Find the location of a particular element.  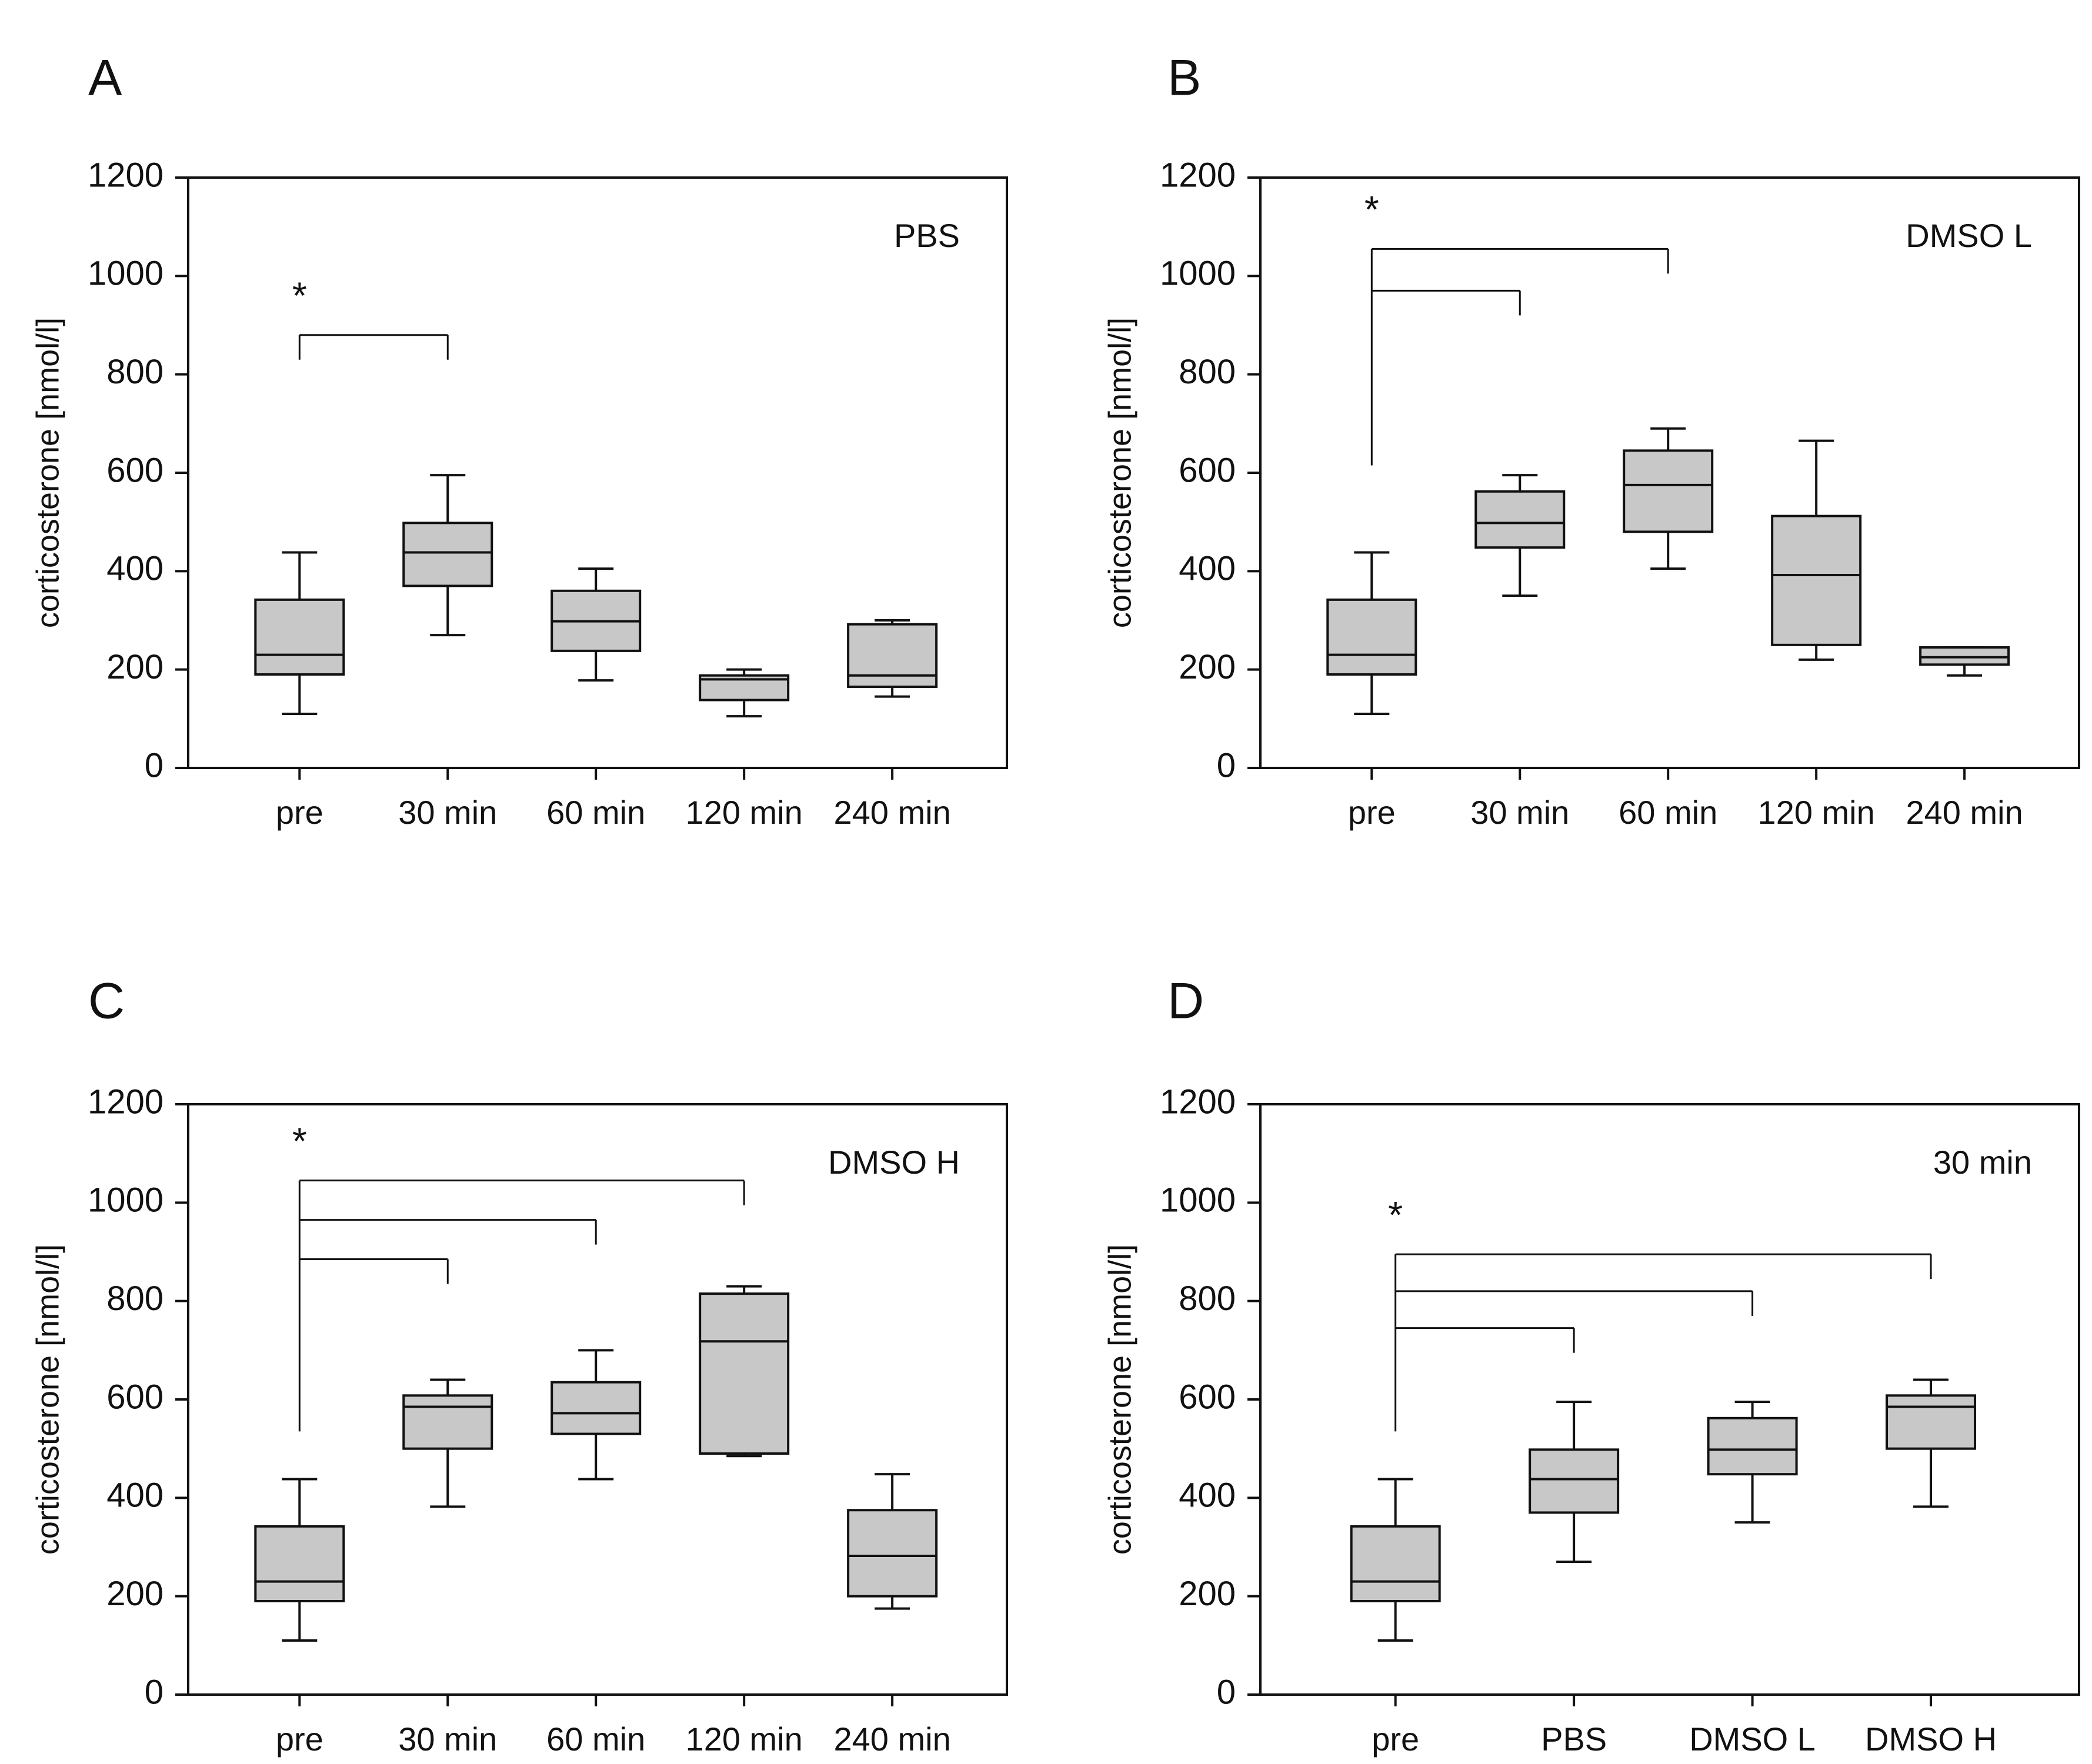

panel-letter: D is located at coordinates (1185, 1001).